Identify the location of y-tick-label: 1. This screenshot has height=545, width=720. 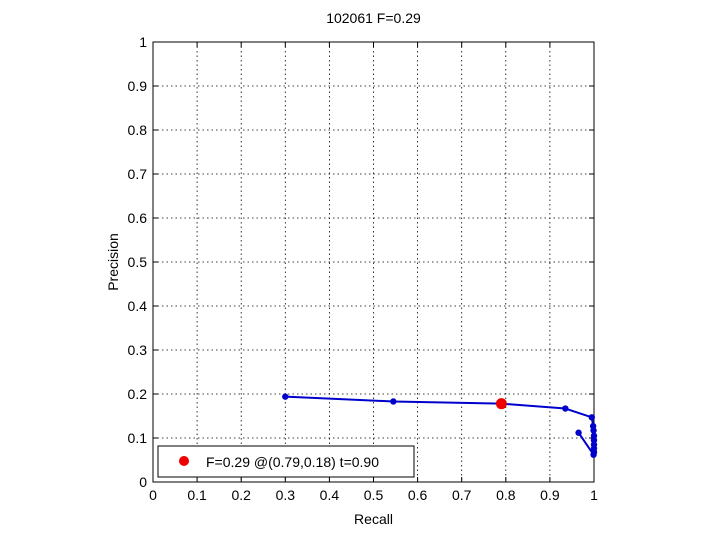
(143, 42).